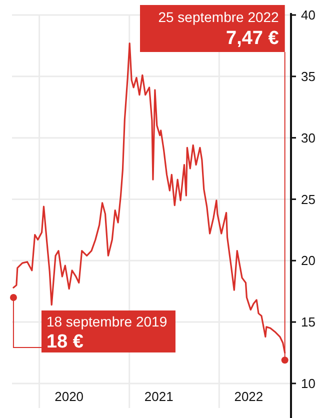 The width and height of the screenshot is (328, 418). I want to click on x-tick-label: 2021, so click(159, 396).